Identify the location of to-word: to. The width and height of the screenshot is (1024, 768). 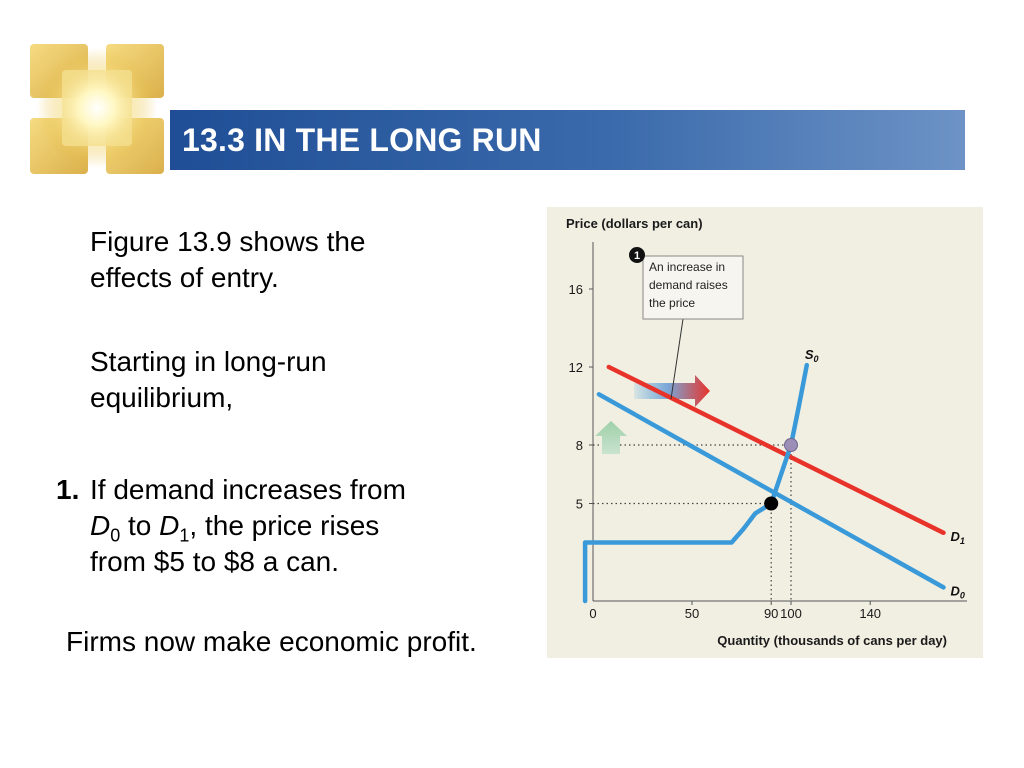
(140, 525).